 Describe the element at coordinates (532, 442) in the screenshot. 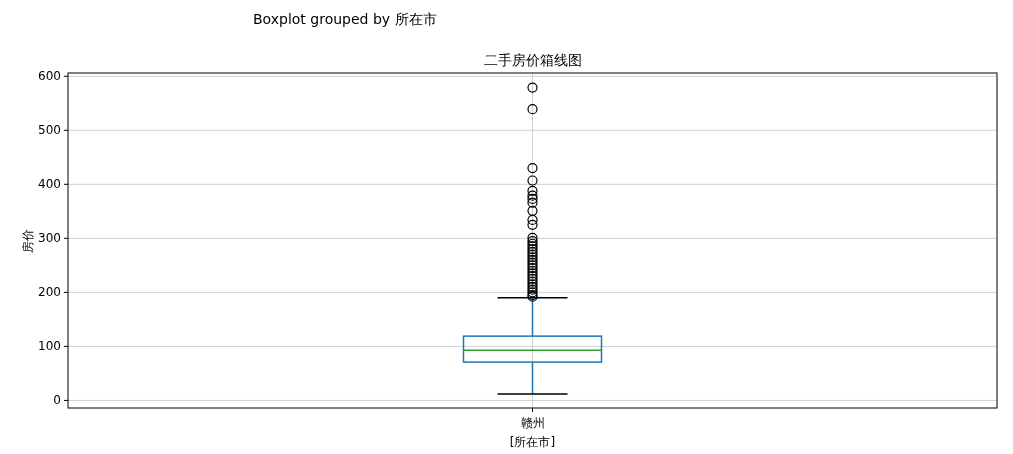

I see `x-axis-title: [所在市]` at that location.